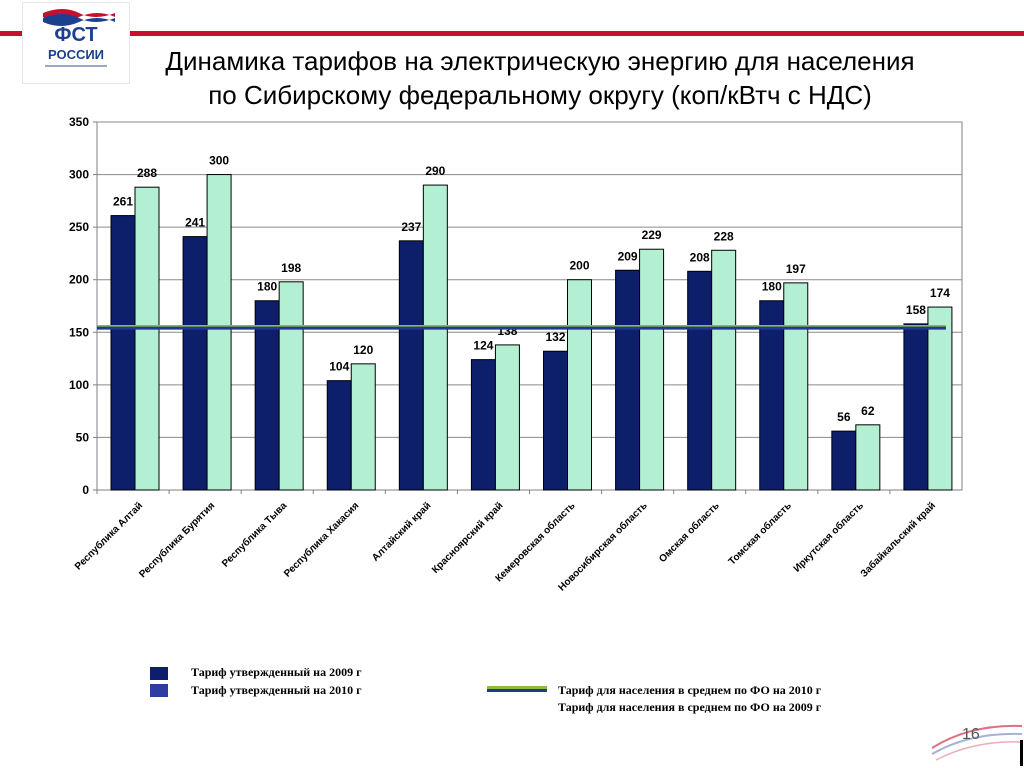 This screenshot has width=1024, height=768. What do you see at coordinates (724, 236) in the screenshot?
I see `data-label-2010: 228` at bounding box center [724, 236].